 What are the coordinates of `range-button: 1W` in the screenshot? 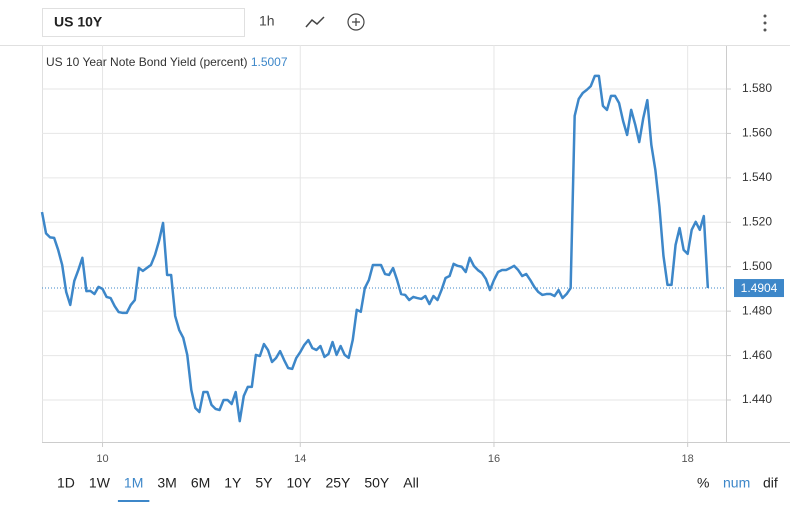 It's located at (100, 483).